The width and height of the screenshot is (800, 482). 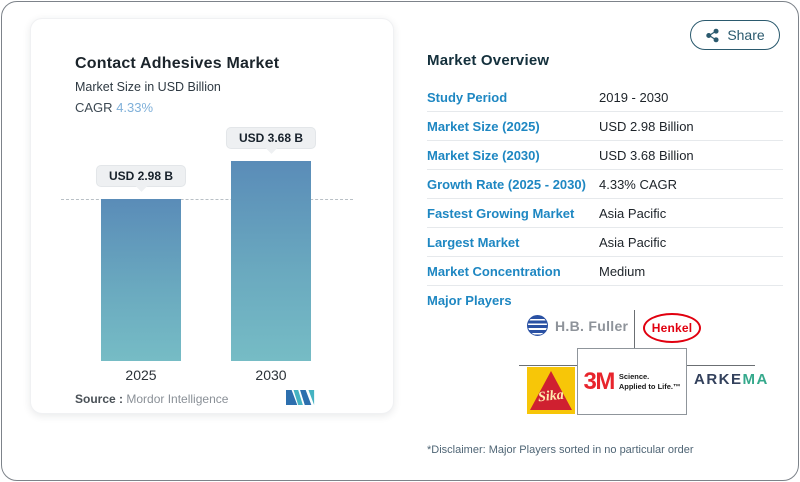 I want to click on 3m-tagline-line2: Applied to Life.™, so click(x=649, y=386).